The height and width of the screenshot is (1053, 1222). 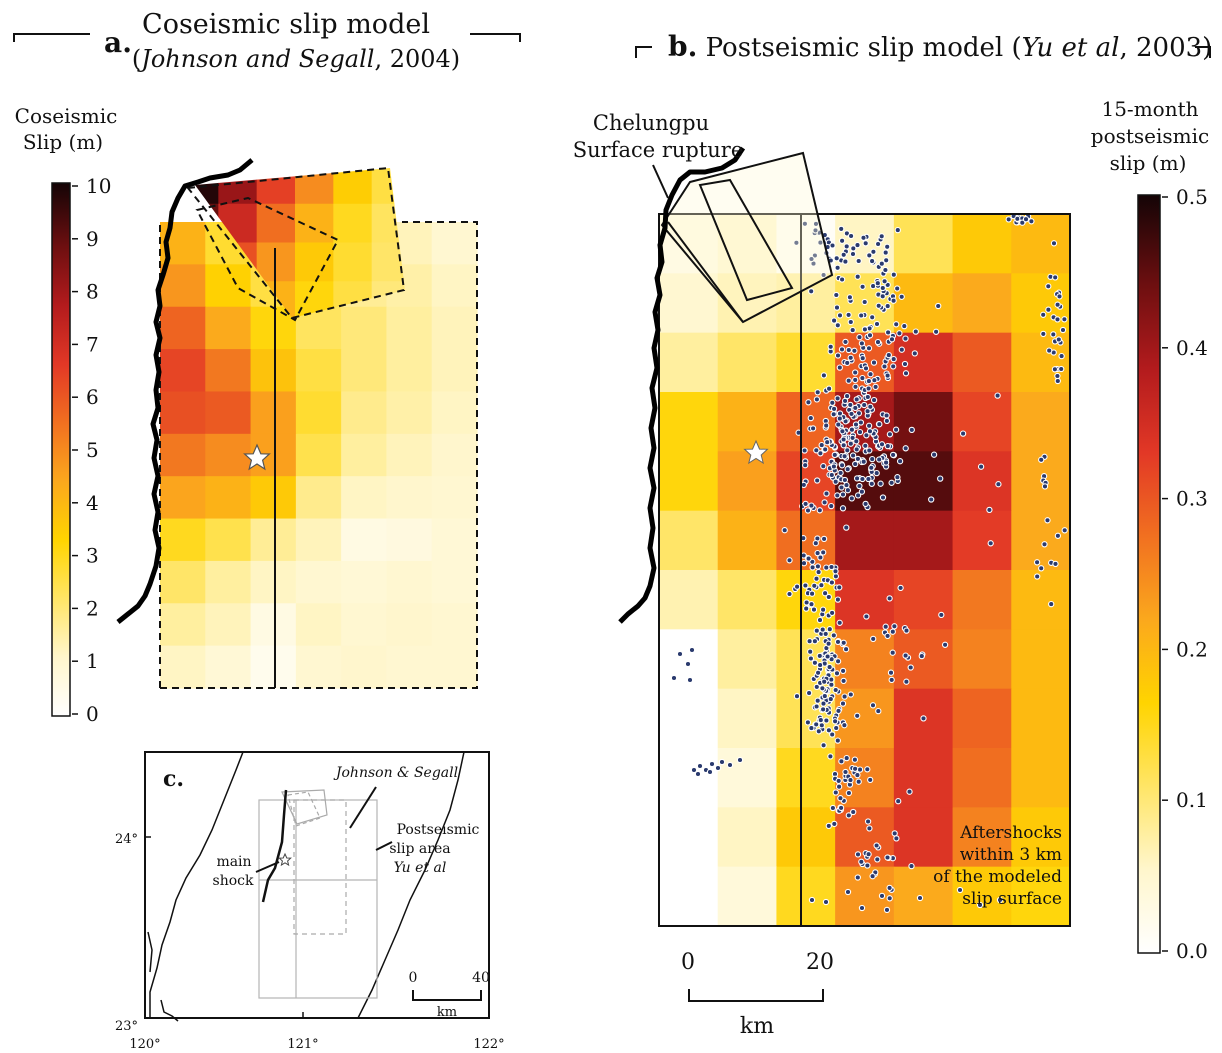 I want to click on aftershock-label-line4: slip surface, so click(x=1012, y=899).